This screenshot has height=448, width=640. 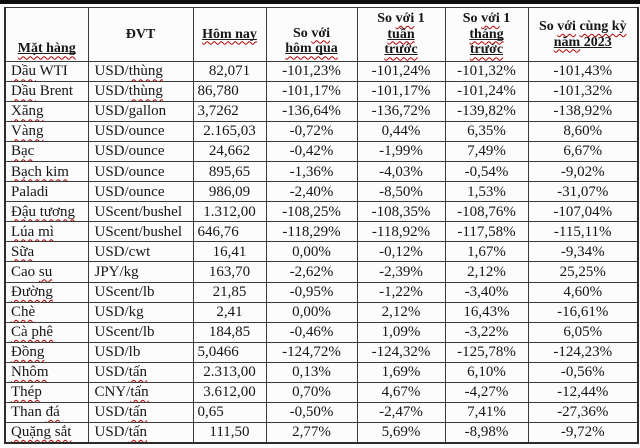 I want to click on unit-cell: UScent/lb, so click(x=140, y=332).